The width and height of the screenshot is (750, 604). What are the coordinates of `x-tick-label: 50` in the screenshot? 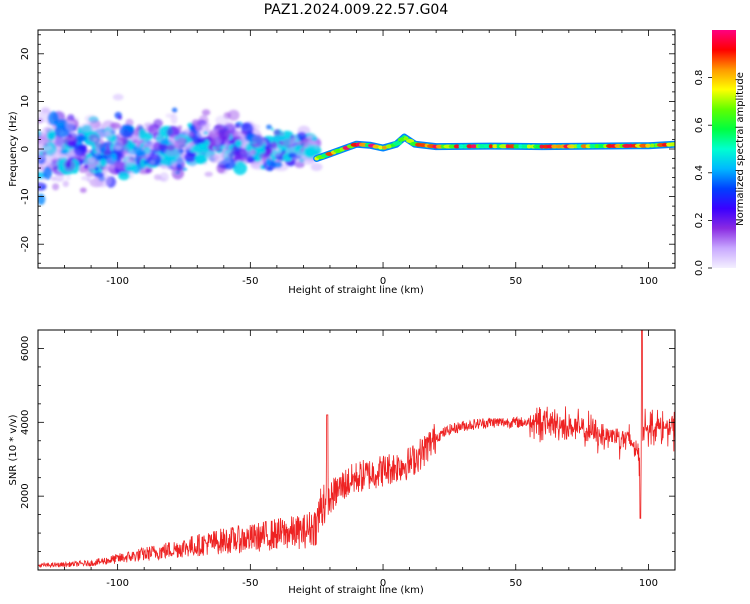 It's located at (515, 281).